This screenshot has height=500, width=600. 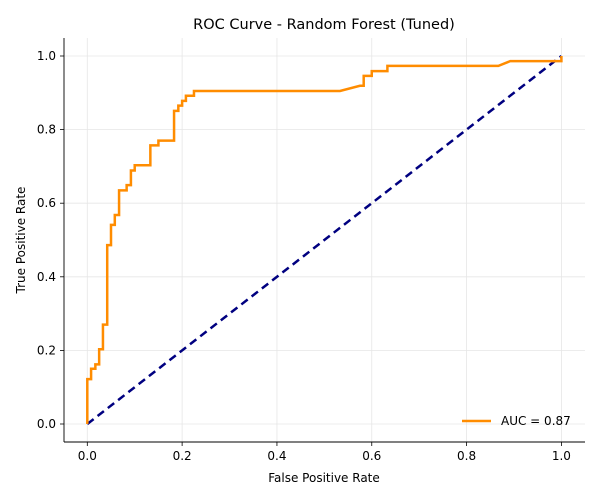 What do you see at coordinates (46, 130) in the screenshot?
I see `y-tick-label: 0.8` at bounding box center [46, 130].